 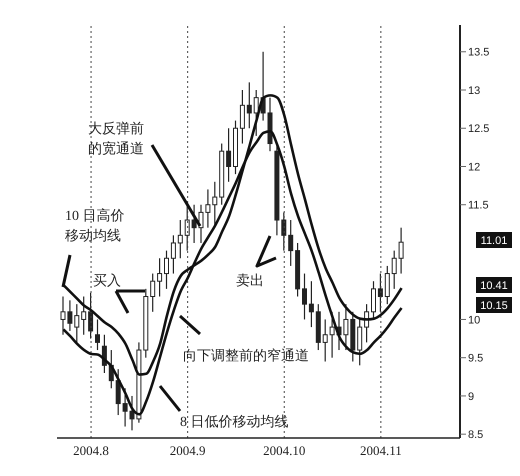 What do you see at coordinates (116, 139) in the screenshot?
I see `annotation: 大反弹前的宽通道` at bounding box center [116, 139].